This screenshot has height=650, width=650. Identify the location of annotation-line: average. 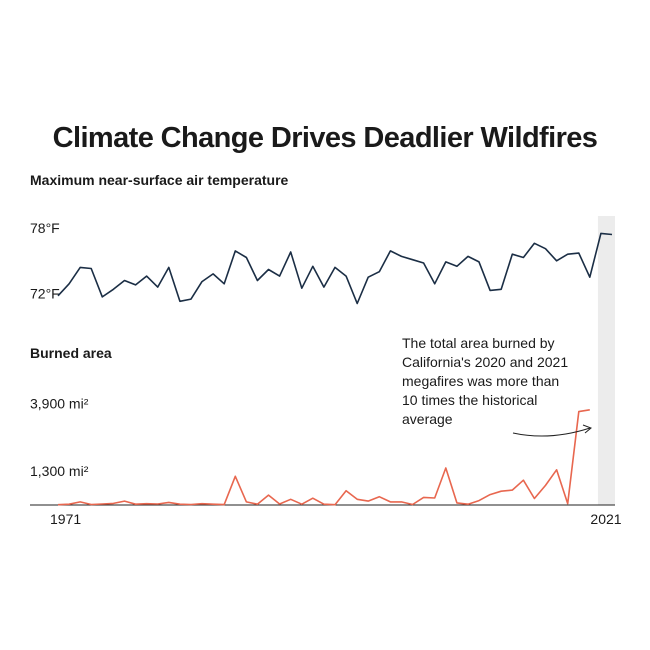
(427, 419).